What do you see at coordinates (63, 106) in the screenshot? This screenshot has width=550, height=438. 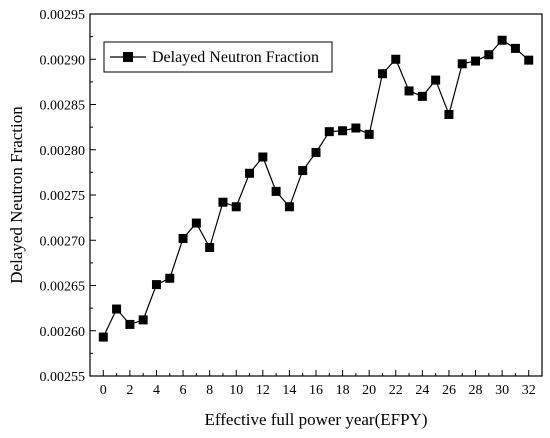 I see `y-tick-label: 0.00285` at bounding box center [63, 106].